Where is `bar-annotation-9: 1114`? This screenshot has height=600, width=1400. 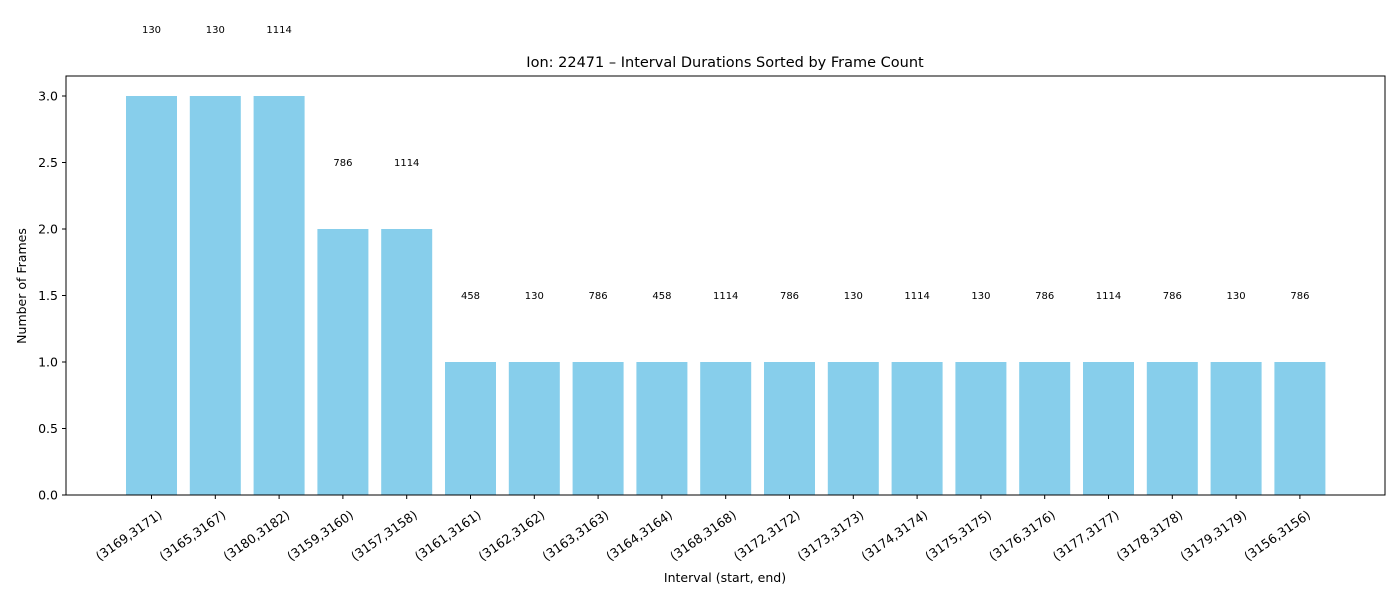 bar-annotation-9: 1114 is located at coordinates (725, 296).